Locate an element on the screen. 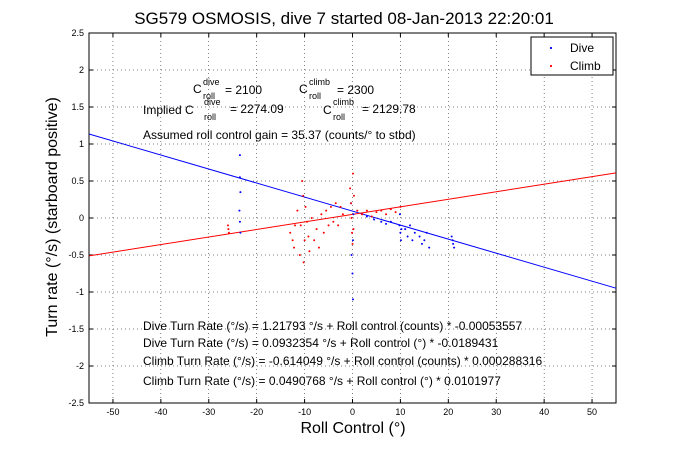  implied-label: Implied C is located at coordinates (168, 110).